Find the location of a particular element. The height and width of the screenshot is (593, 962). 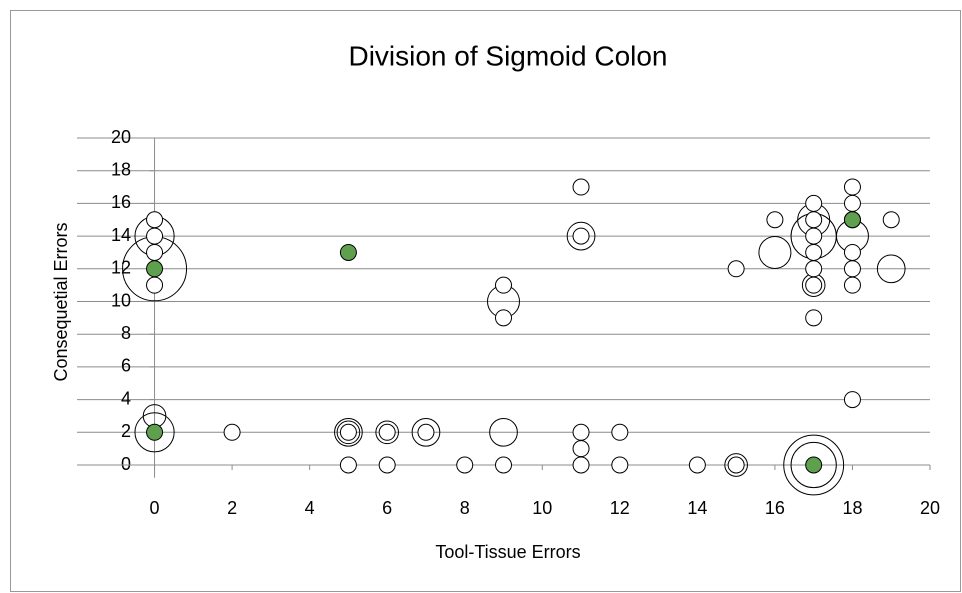

x-tick-label: 6 is located at coordinates (387, 508).